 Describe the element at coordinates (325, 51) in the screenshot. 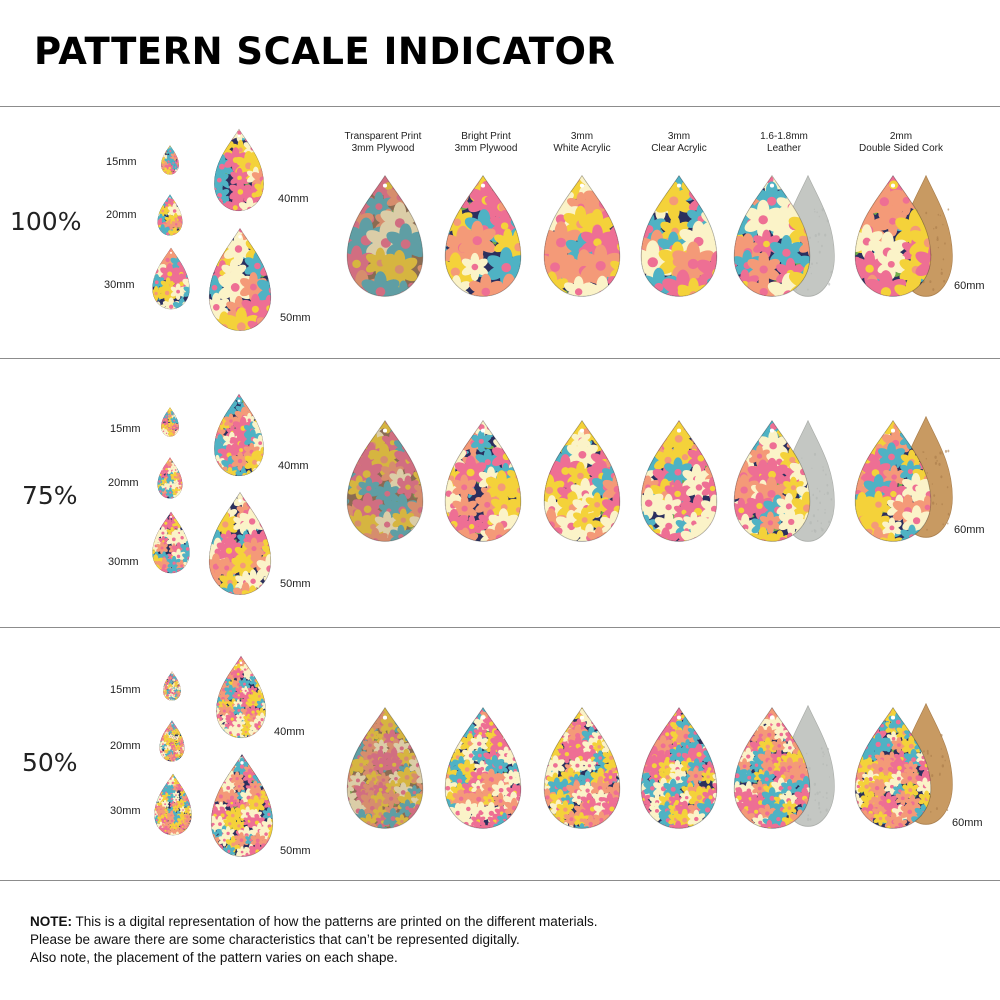

I see `page-title: PATTERN SCALE INDICATOR` at that location.